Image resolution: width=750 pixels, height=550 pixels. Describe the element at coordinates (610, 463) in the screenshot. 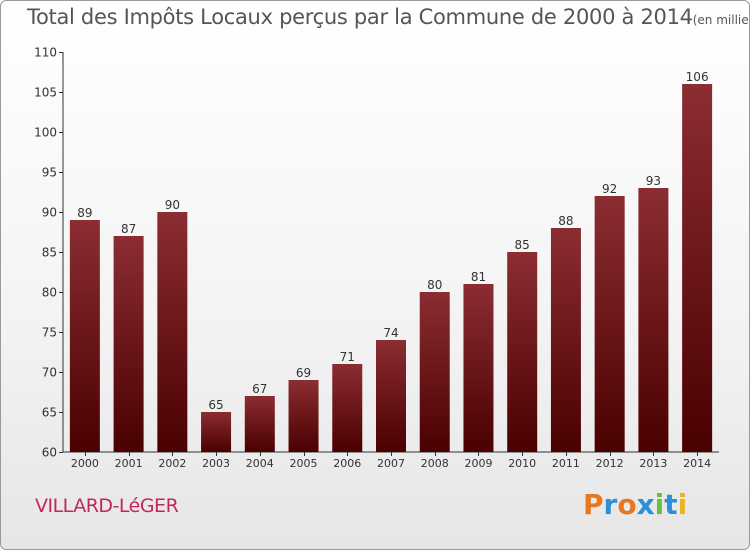

I see `x-tick-label: 2012` at that location.